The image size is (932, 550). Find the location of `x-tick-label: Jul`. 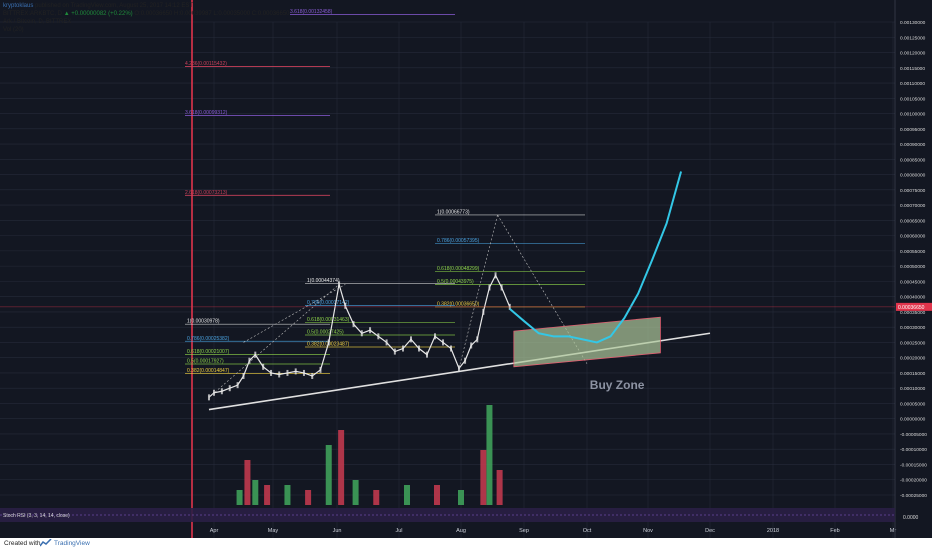

x-tick-label: Jul is located at coordinates (398, 531).